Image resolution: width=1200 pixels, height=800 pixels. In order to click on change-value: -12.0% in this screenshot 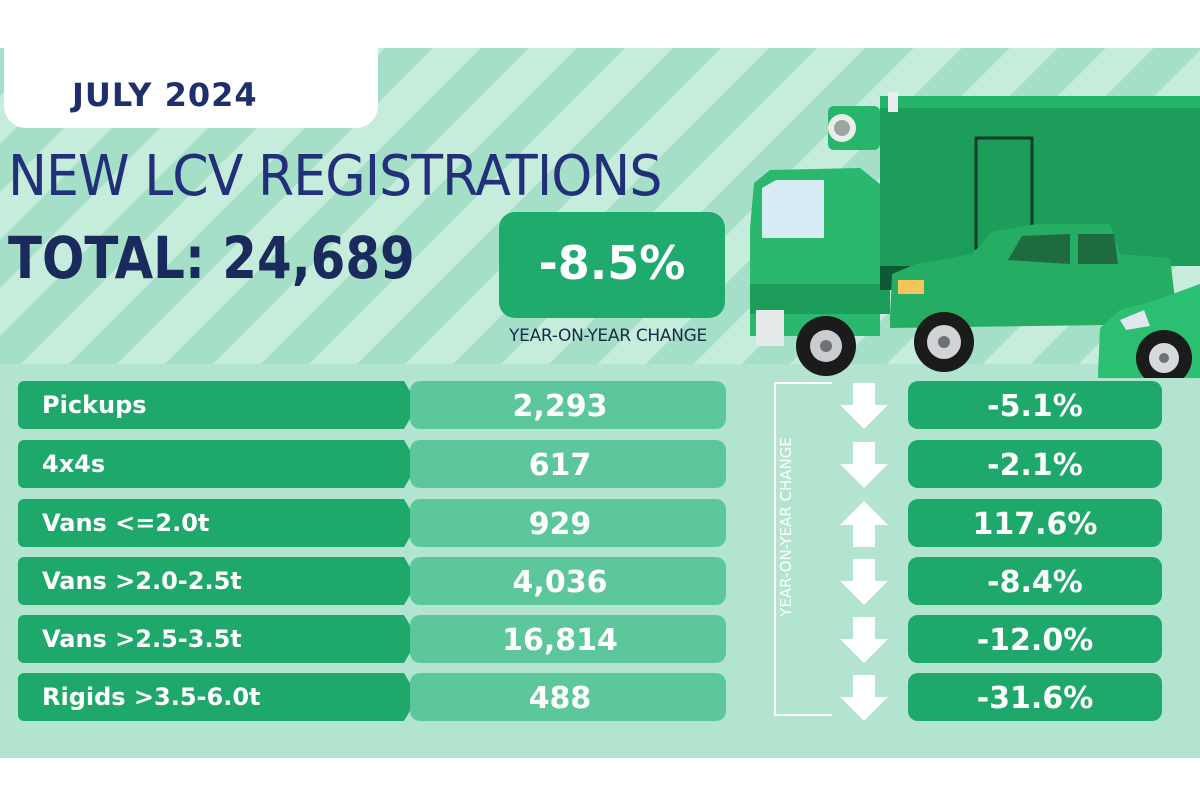, I will do `click(1035, 640)`.